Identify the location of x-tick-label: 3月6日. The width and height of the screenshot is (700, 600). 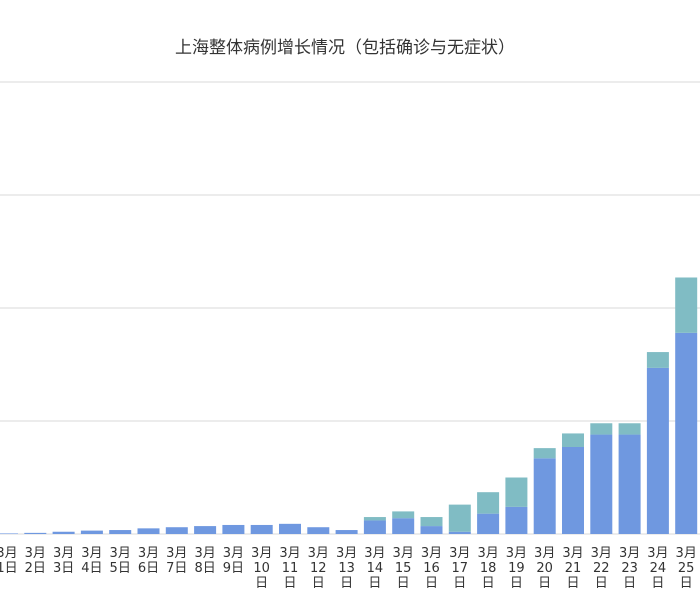
(148, 561).